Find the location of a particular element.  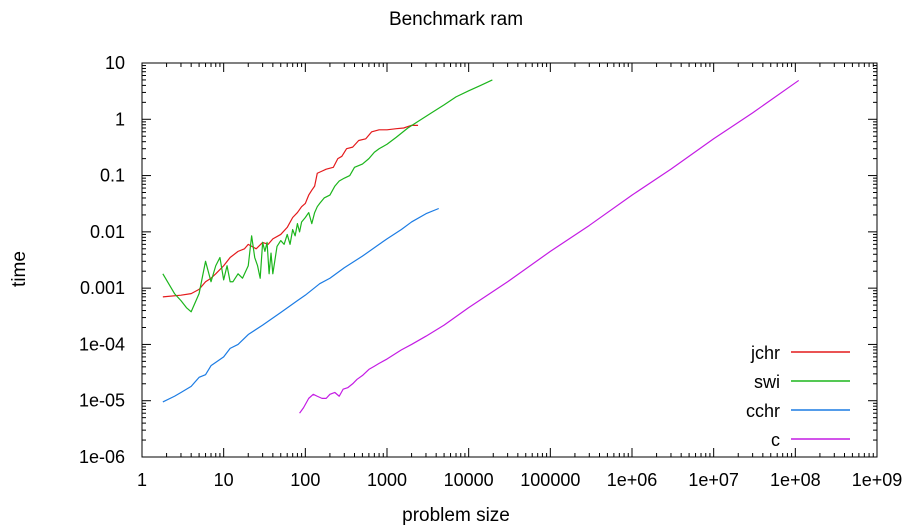

x-tick-label: 1e+06 is located at coordinates (632, 480).